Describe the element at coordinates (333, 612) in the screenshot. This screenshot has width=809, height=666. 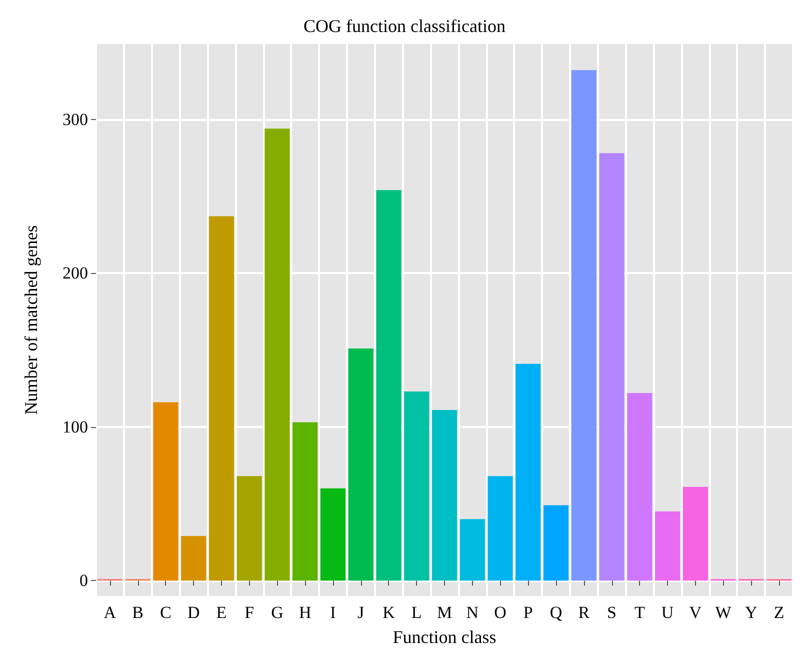
I see `x-tick-label: I` at that location.